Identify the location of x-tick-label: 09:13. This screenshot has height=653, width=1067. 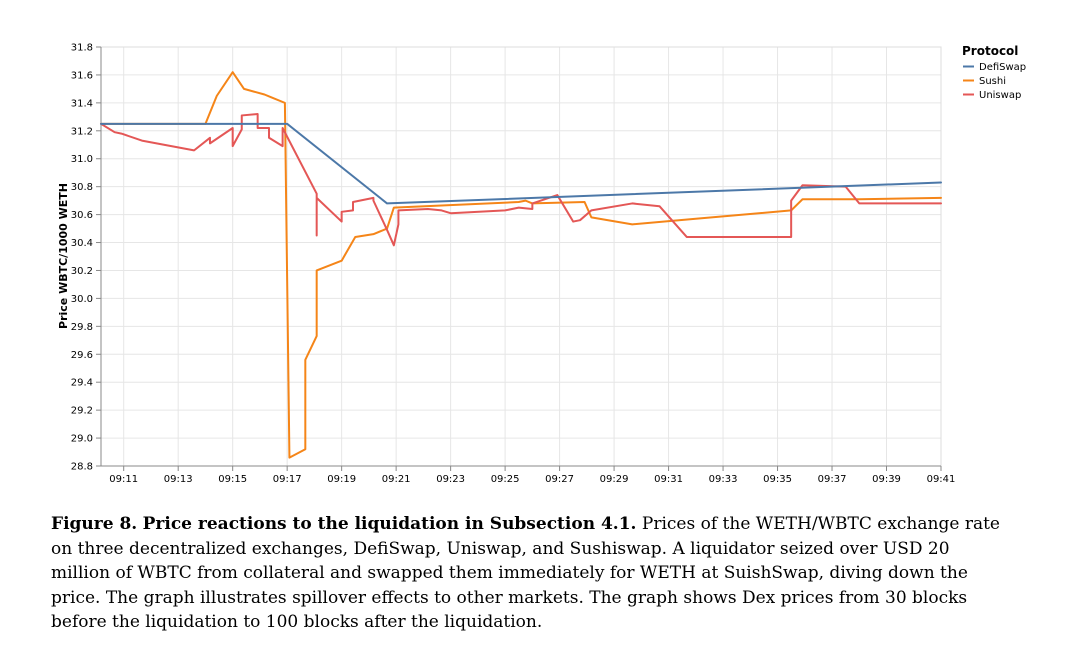
(178, 479).